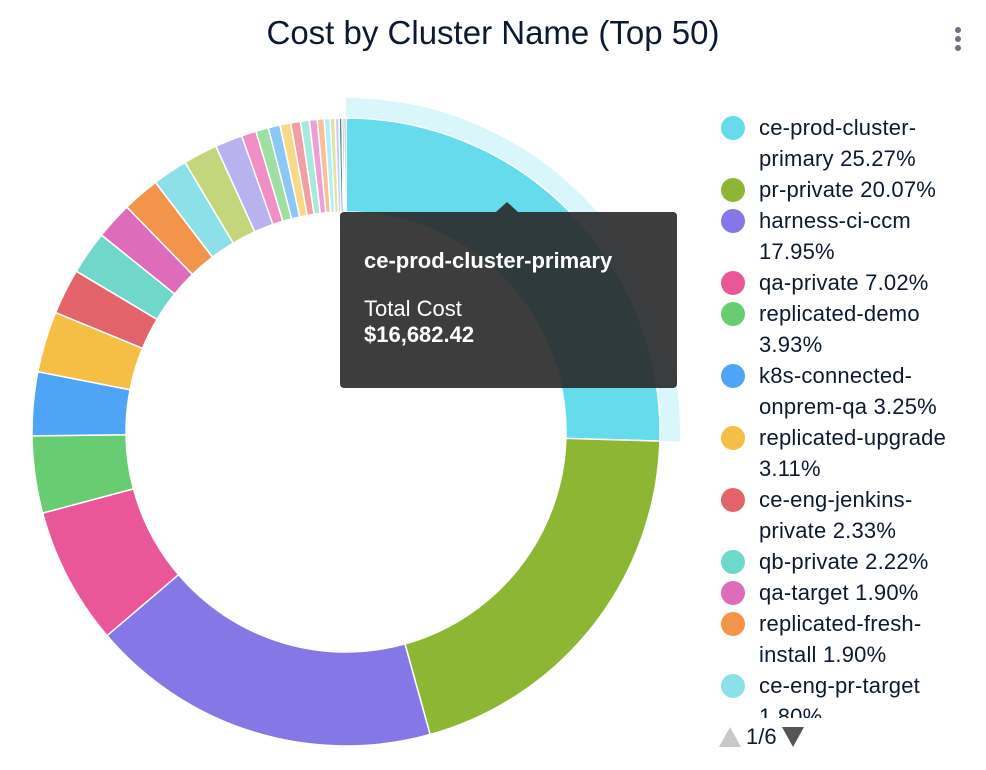 This screenshot has width=986, height=770. What do you see at coordinates (905, 406) in the screenshot?
I see `legend-value: 3.25%` at bounding box center [905, 406].